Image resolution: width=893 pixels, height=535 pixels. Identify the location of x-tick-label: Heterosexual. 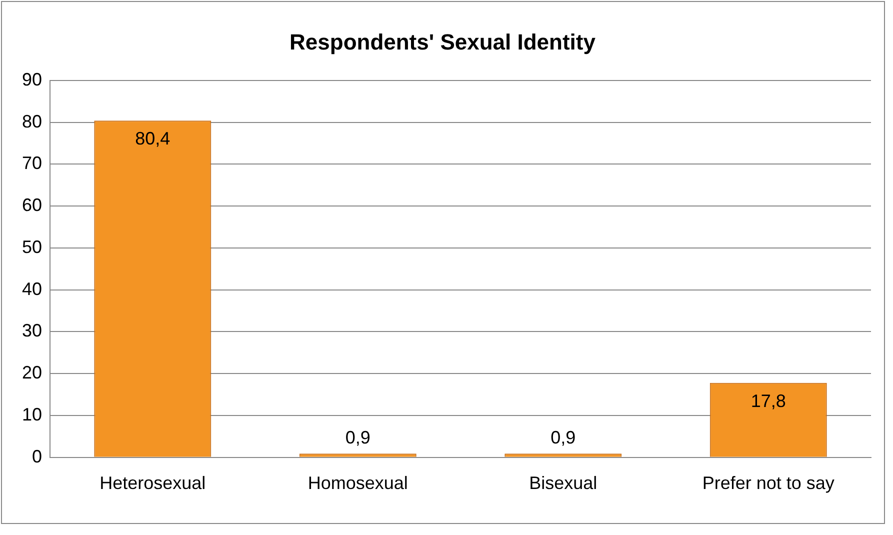
(153, 483).